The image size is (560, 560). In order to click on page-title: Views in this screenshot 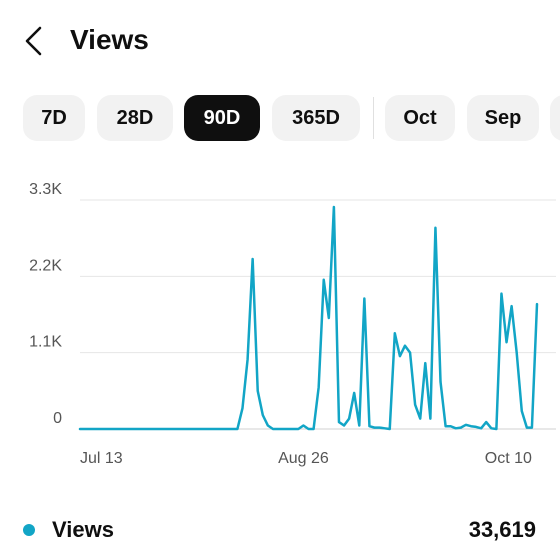, I will do `click(109, 39)`.